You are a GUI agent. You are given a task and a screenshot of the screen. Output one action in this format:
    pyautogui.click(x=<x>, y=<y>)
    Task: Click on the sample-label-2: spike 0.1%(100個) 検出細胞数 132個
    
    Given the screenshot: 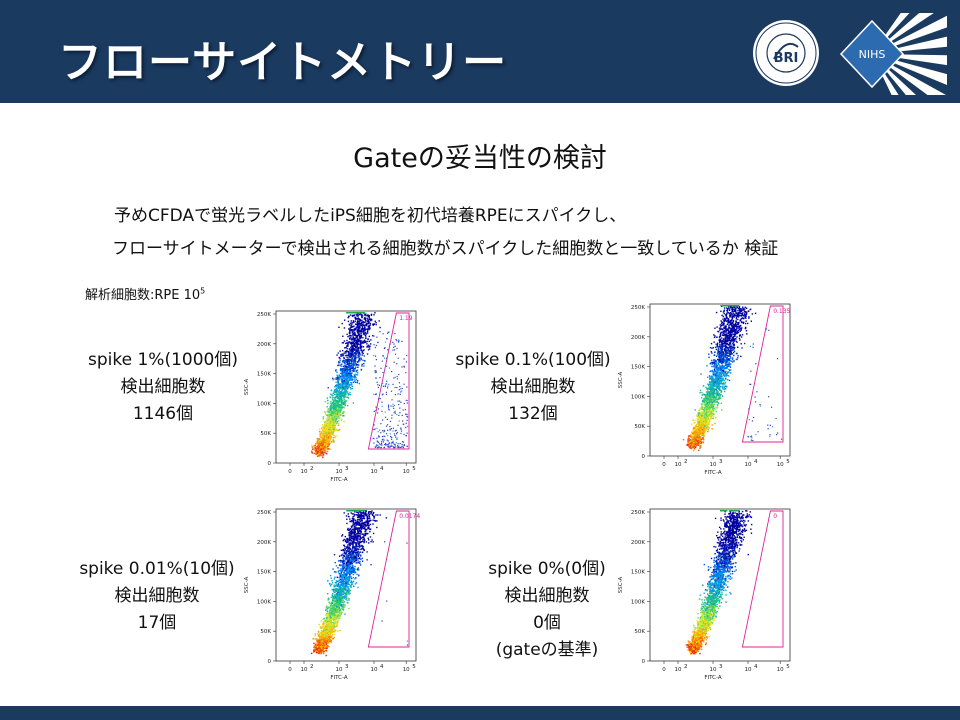 What is the action you would take?
    pyautogui.click(x=533, y=387)
    